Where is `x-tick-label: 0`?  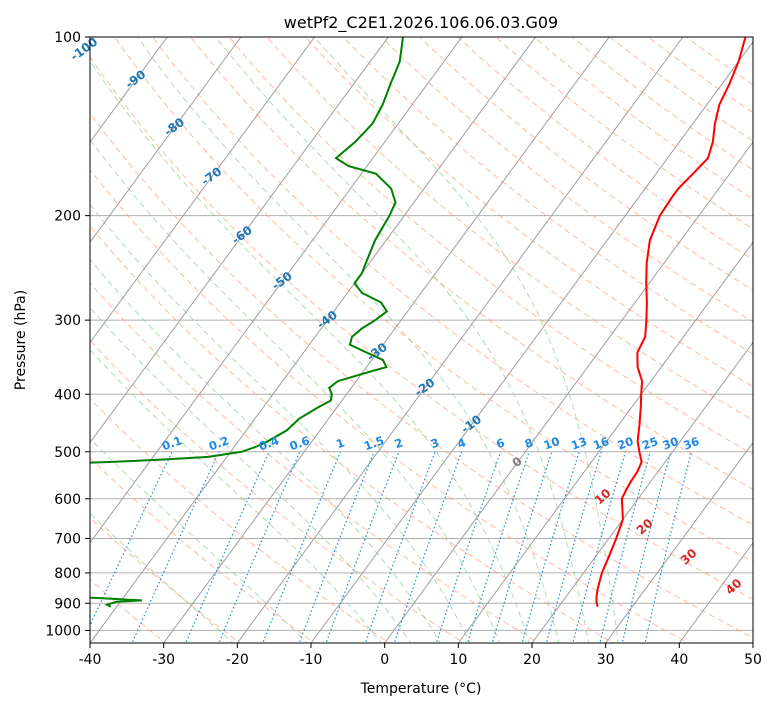 x-tick-label: 0 is located at coordinates (384, 660).